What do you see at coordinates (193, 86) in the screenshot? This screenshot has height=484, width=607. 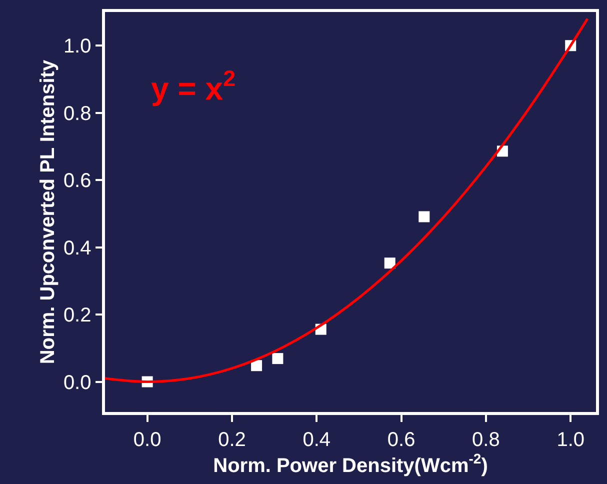 I see `annotation: y = x$^{2}$` at bounding box center [193, 86].